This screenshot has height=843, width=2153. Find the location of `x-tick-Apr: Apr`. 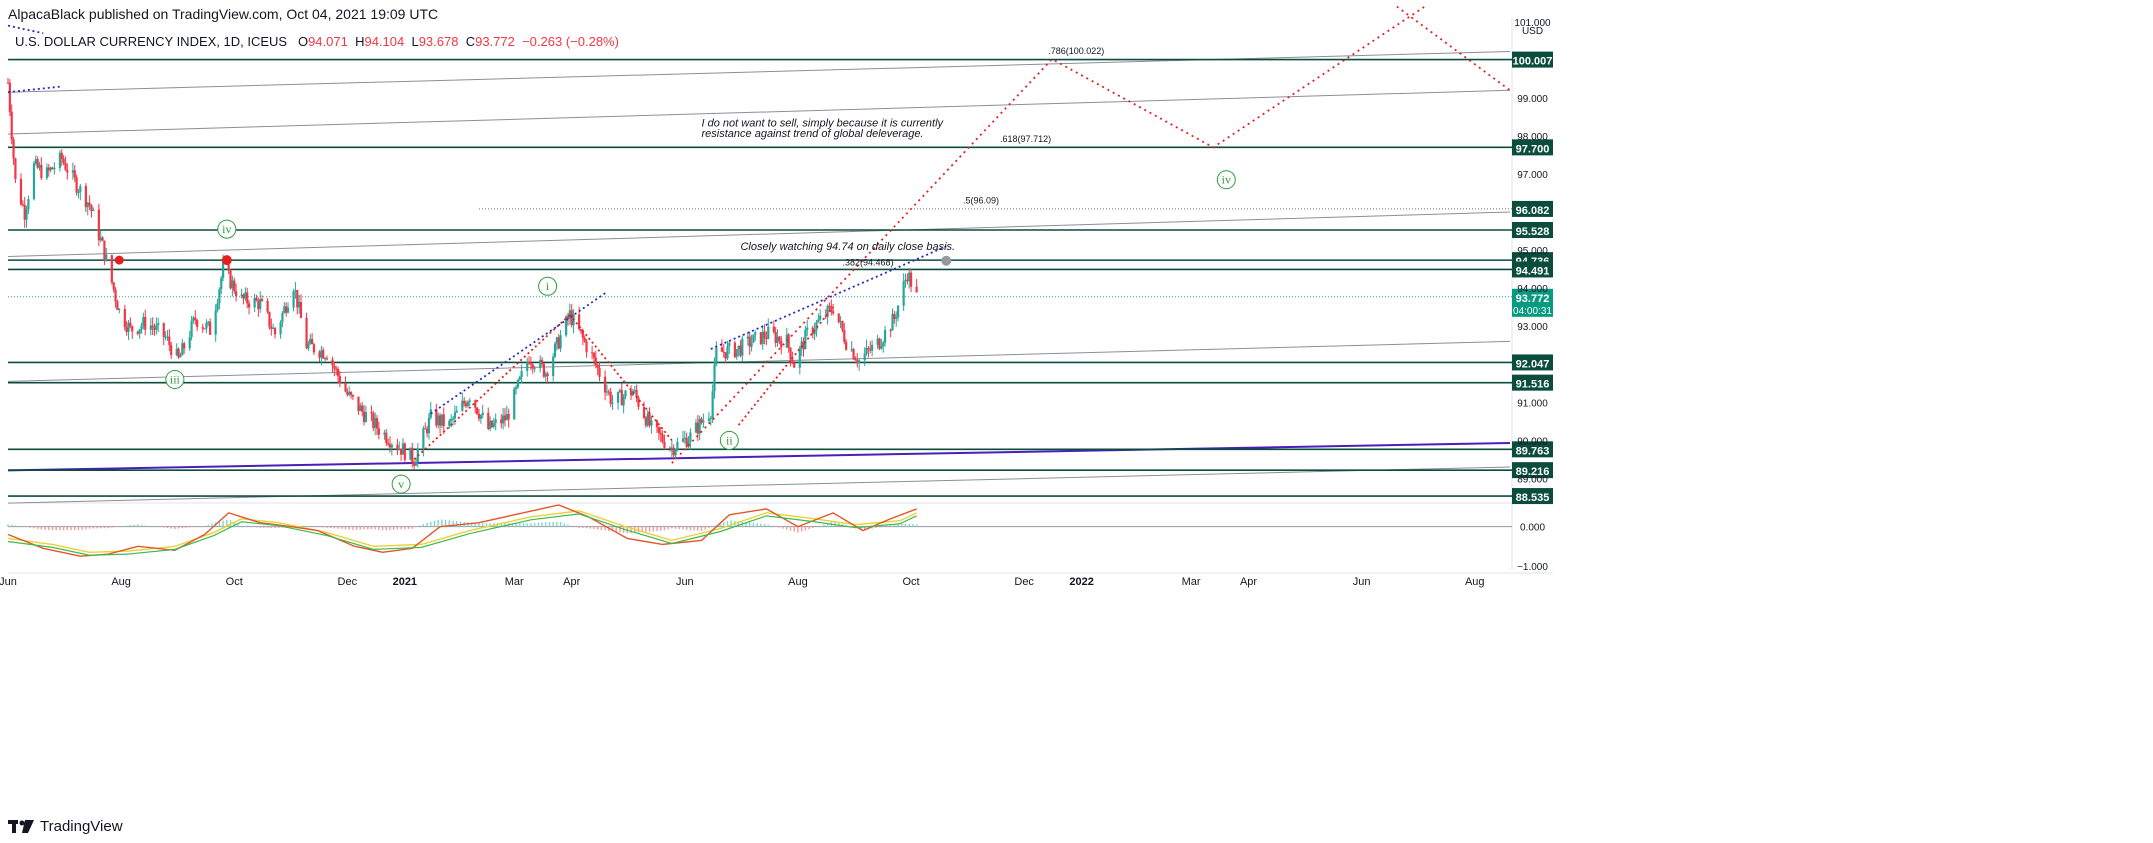

x-tick-Apr: Apr is located at coordinates (1248, 582).